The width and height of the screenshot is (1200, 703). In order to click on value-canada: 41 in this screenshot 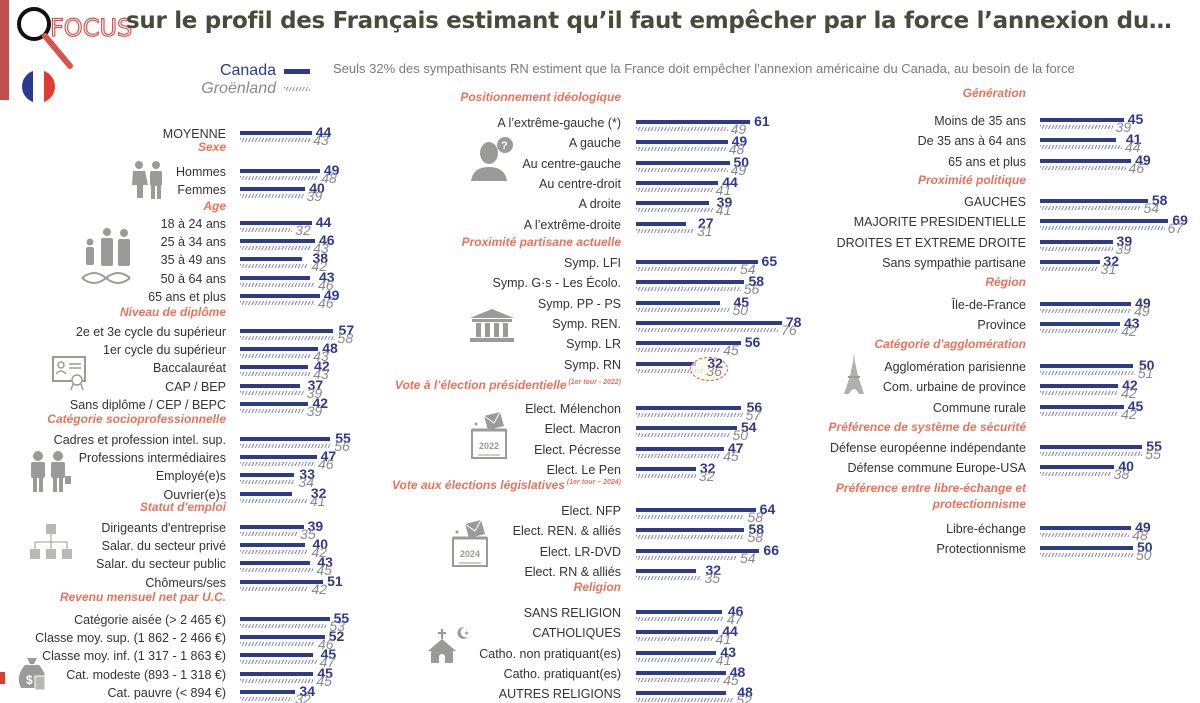, I will do `click(1133, 139)`.